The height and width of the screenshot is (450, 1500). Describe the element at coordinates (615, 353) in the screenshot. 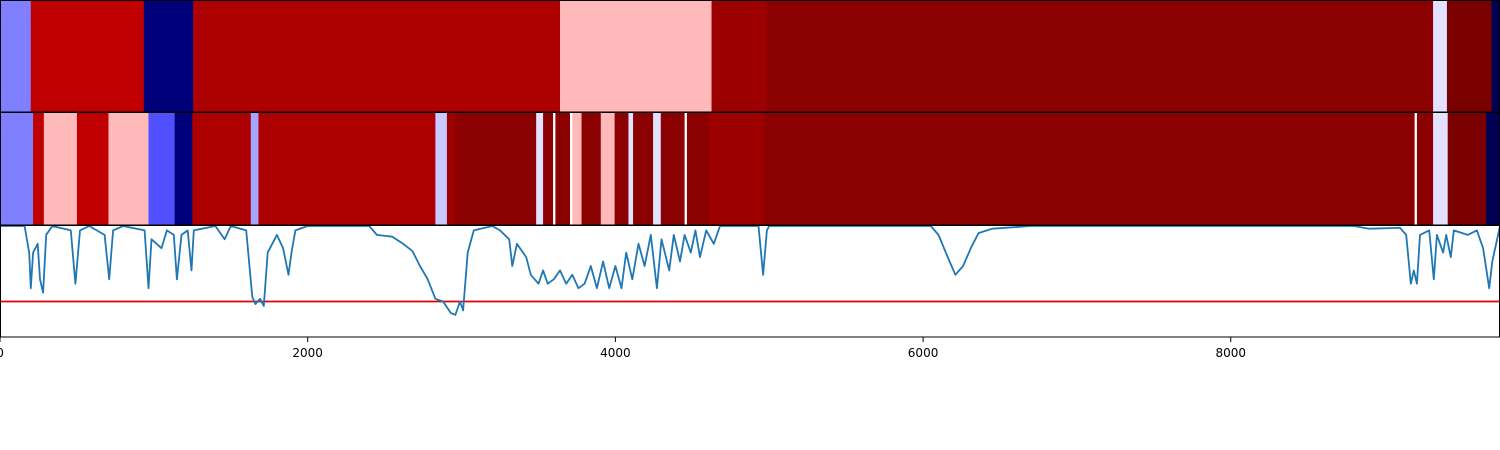

I see `x-tick-label: 4000` at that location.